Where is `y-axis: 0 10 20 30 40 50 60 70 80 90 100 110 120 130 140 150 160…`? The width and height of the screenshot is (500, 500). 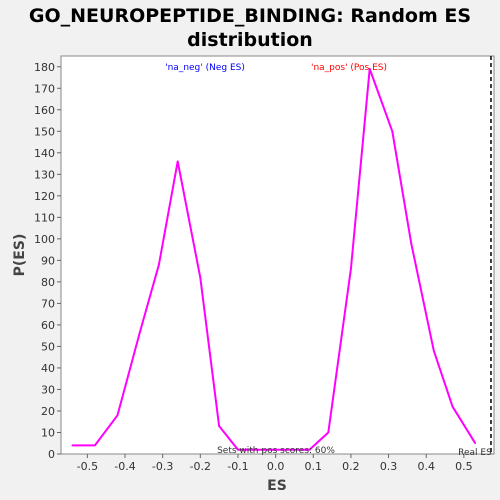 y-axis: 0 10 20 30 40 50 60 70 80 90 100 110 120 130 140 150 160… is located at coordinates (47, 261).